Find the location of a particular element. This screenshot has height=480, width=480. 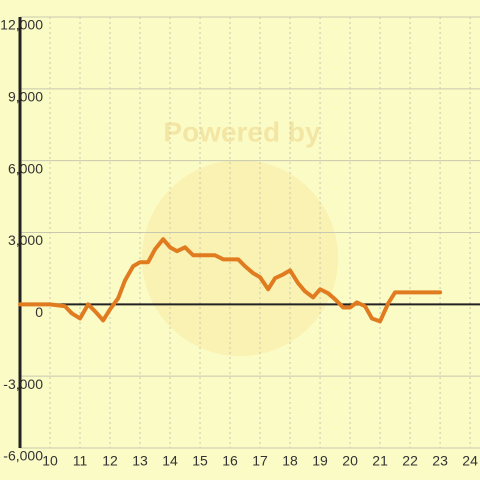

x-tick-label: 23 is located at coordinates (440, 461).